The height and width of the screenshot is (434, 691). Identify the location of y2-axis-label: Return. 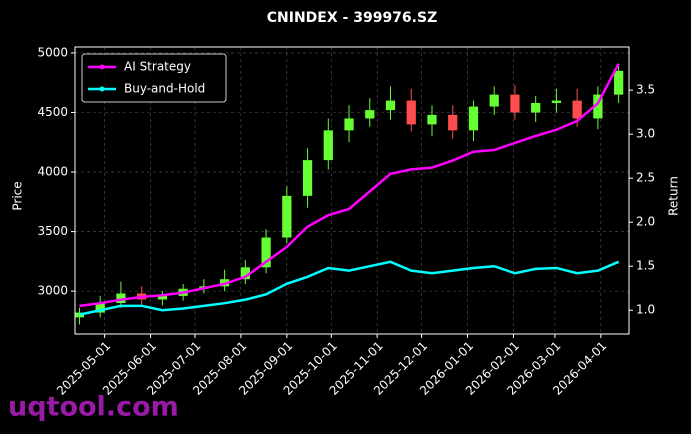
(674, 196).